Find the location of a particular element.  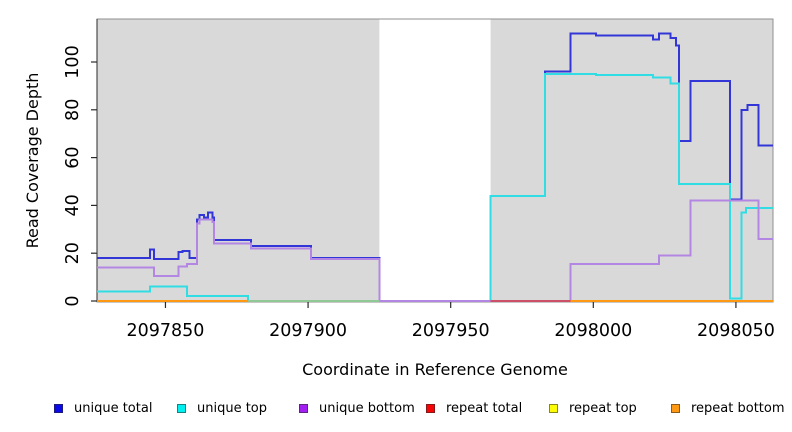

legend-item-unique-bottom: unique bottom is located at coordinates (357, 408).